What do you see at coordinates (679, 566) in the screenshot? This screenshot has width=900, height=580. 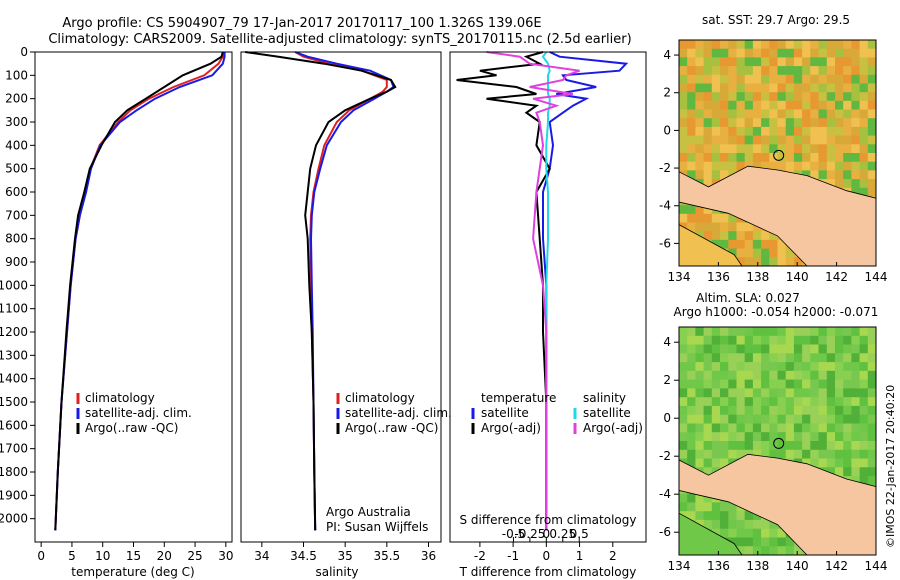 I see `map-x-tick-label: 134` at bounding box center [679, 566].